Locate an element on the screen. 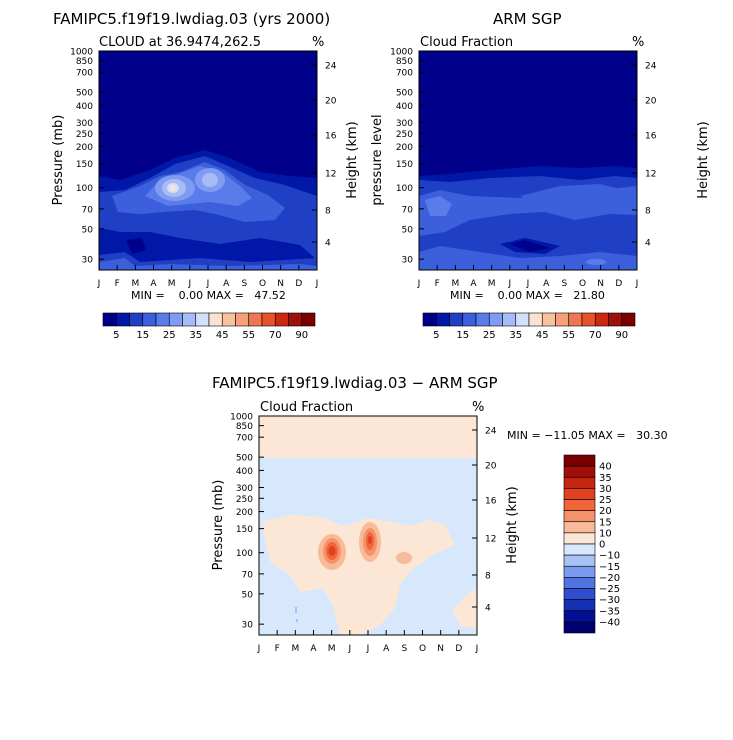 This screenshot has width=733, height=740. pressure-tick-label: 50 is located at coordinates (88, 230).